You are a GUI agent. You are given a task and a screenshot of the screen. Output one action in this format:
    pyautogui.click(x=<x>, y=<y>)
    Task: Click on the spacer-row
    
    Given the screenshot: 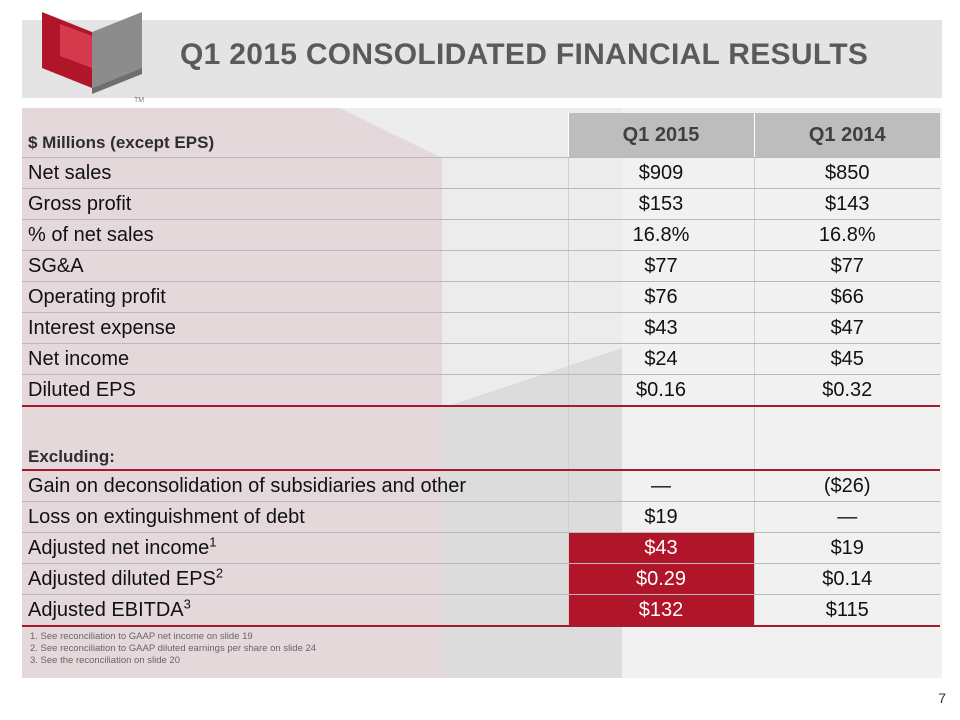 What is the action you would take?
    pyautogui.click(x=481, y=421)
    